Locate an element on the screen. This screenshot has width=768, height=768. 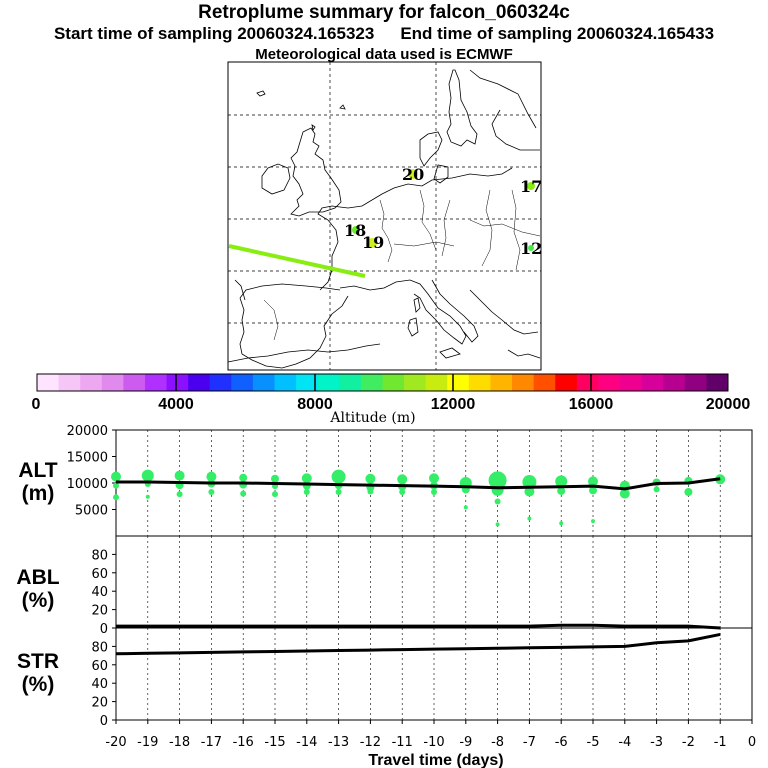
alt-unit-label: (m) is located at coordinates (38, 493).